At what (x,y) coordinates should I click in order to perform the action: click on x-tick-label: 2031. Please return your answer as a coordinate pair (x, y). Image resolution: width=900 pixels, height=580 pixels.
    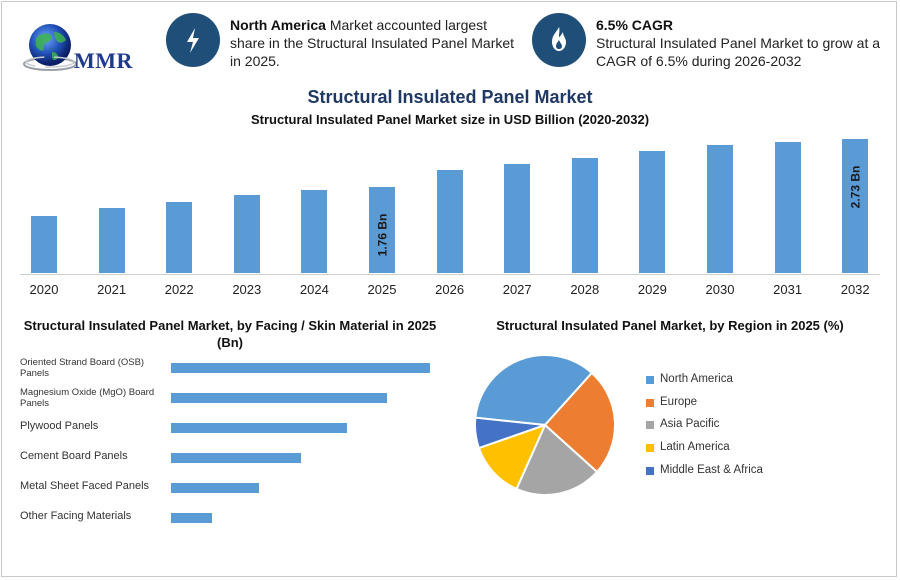
    Looking at the image, I should click on (788, 289).